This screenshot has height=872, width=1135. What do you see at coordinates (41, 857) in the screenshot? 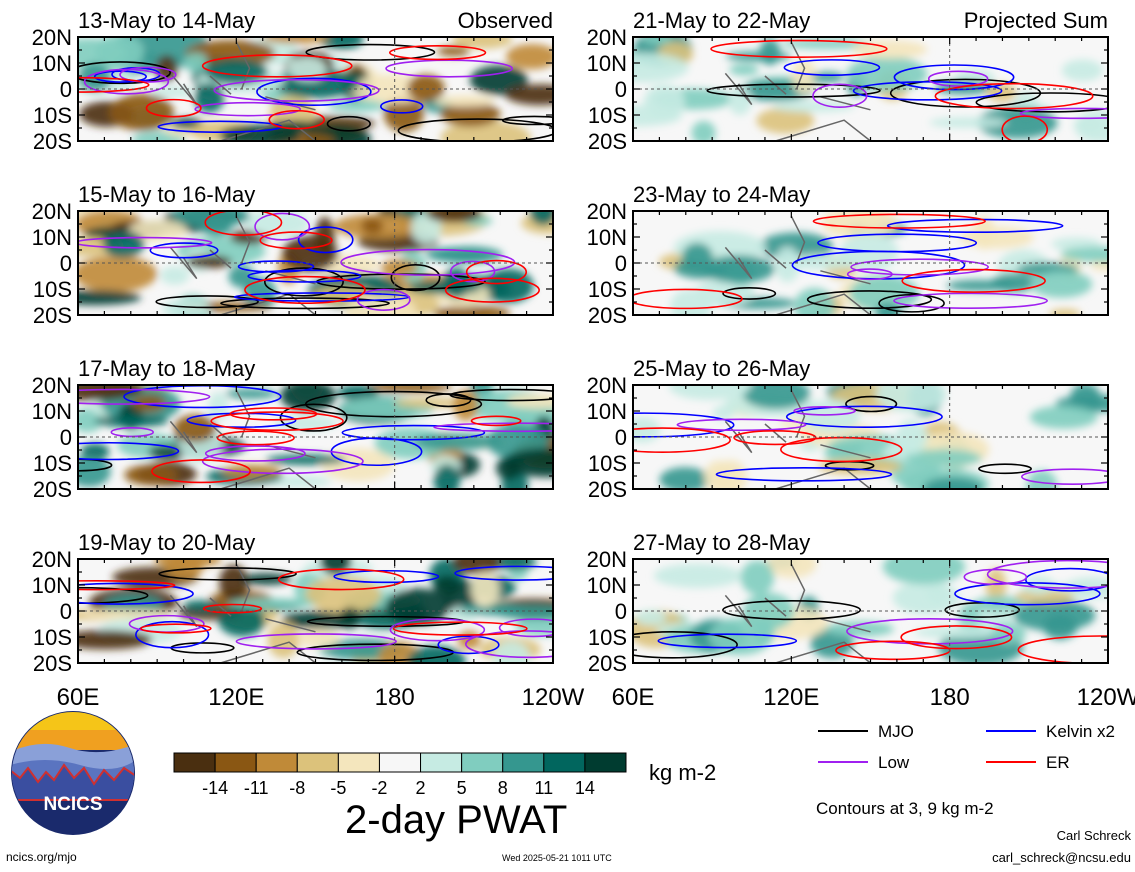
I see `footer-url: ncics.org/mjo` at bounding box center [41, 857].